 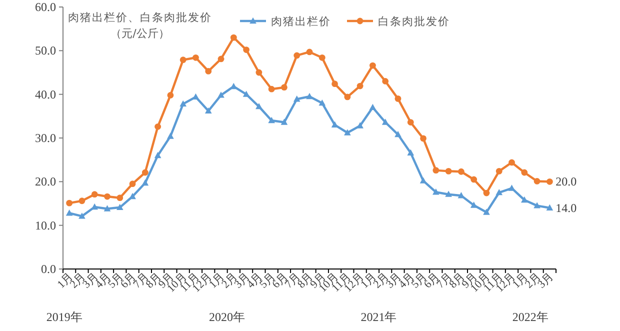 I want to click on legend-label: 肉猪出栏价, so click(x=301, y=21).